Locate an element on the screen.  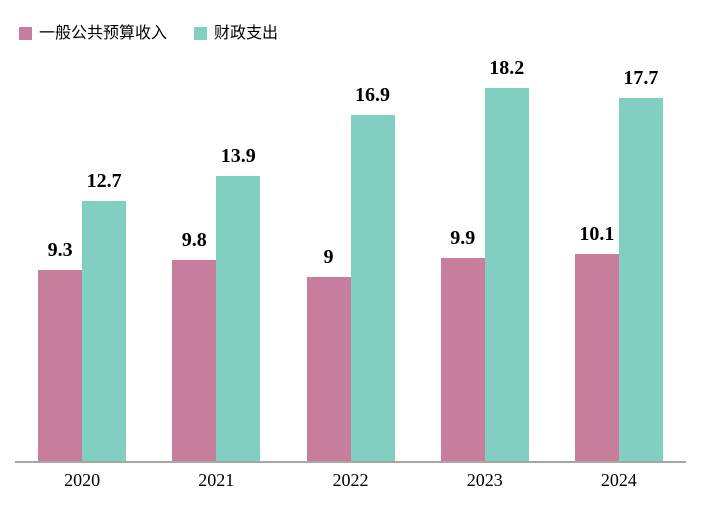
bar-revenue-2024: 10.1 is located at coordinates (596, 342).